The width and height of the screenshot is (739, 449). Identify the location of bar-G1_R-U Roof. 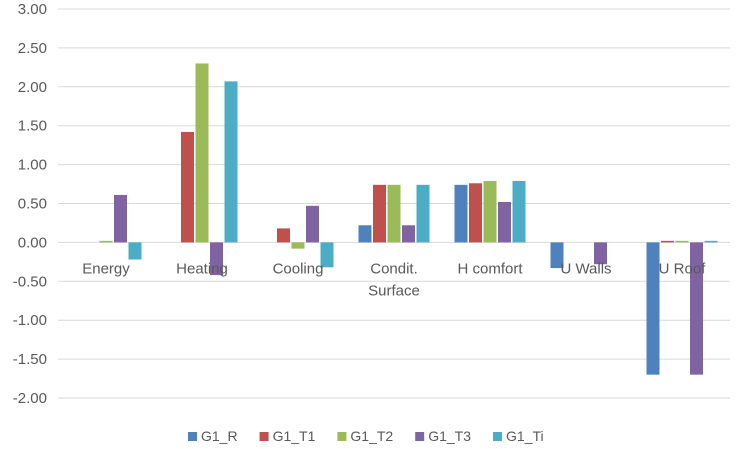
(653, 308).